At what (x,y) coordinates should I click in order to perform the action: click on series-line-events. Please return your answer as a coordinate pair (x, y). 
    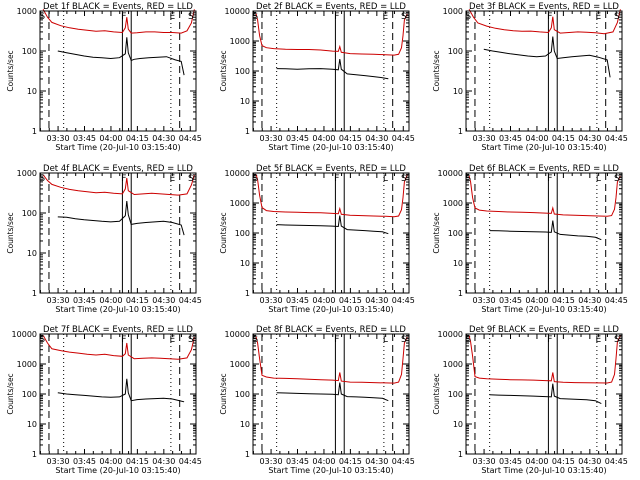
    Looking at the image, I should click on (547, 57).